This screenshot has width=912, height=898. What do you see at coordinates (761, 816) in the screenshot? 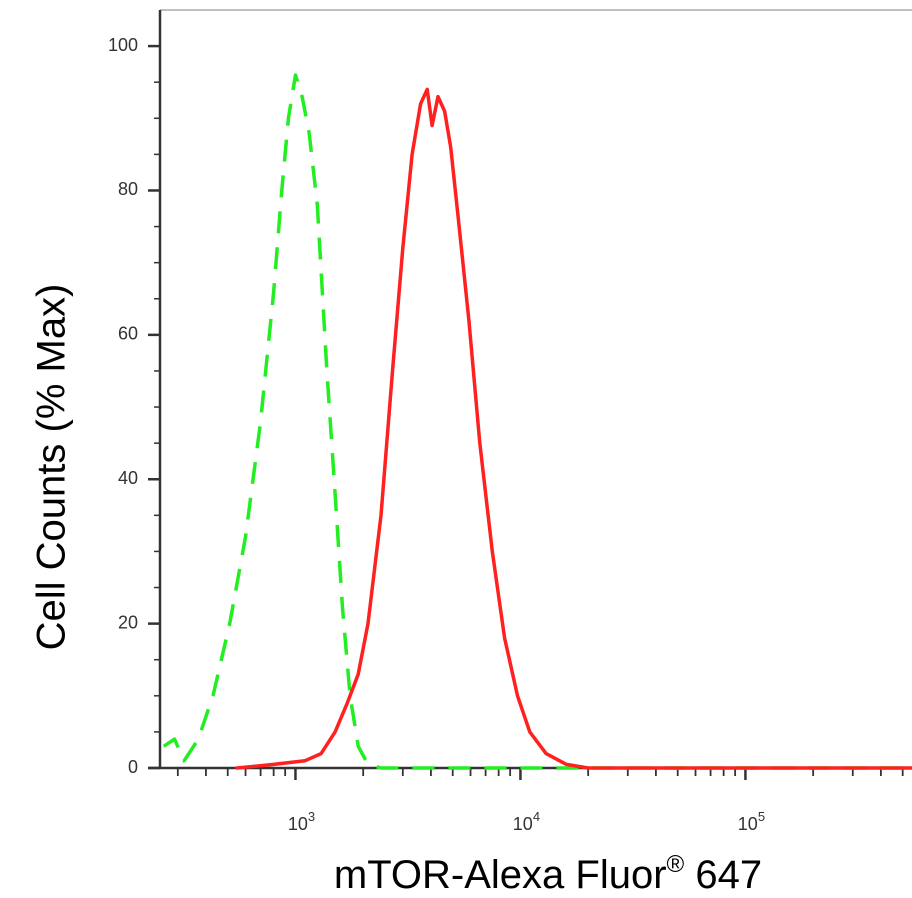
I see `x-tick-label-exponent: 5` at bounding box center [761, 816].